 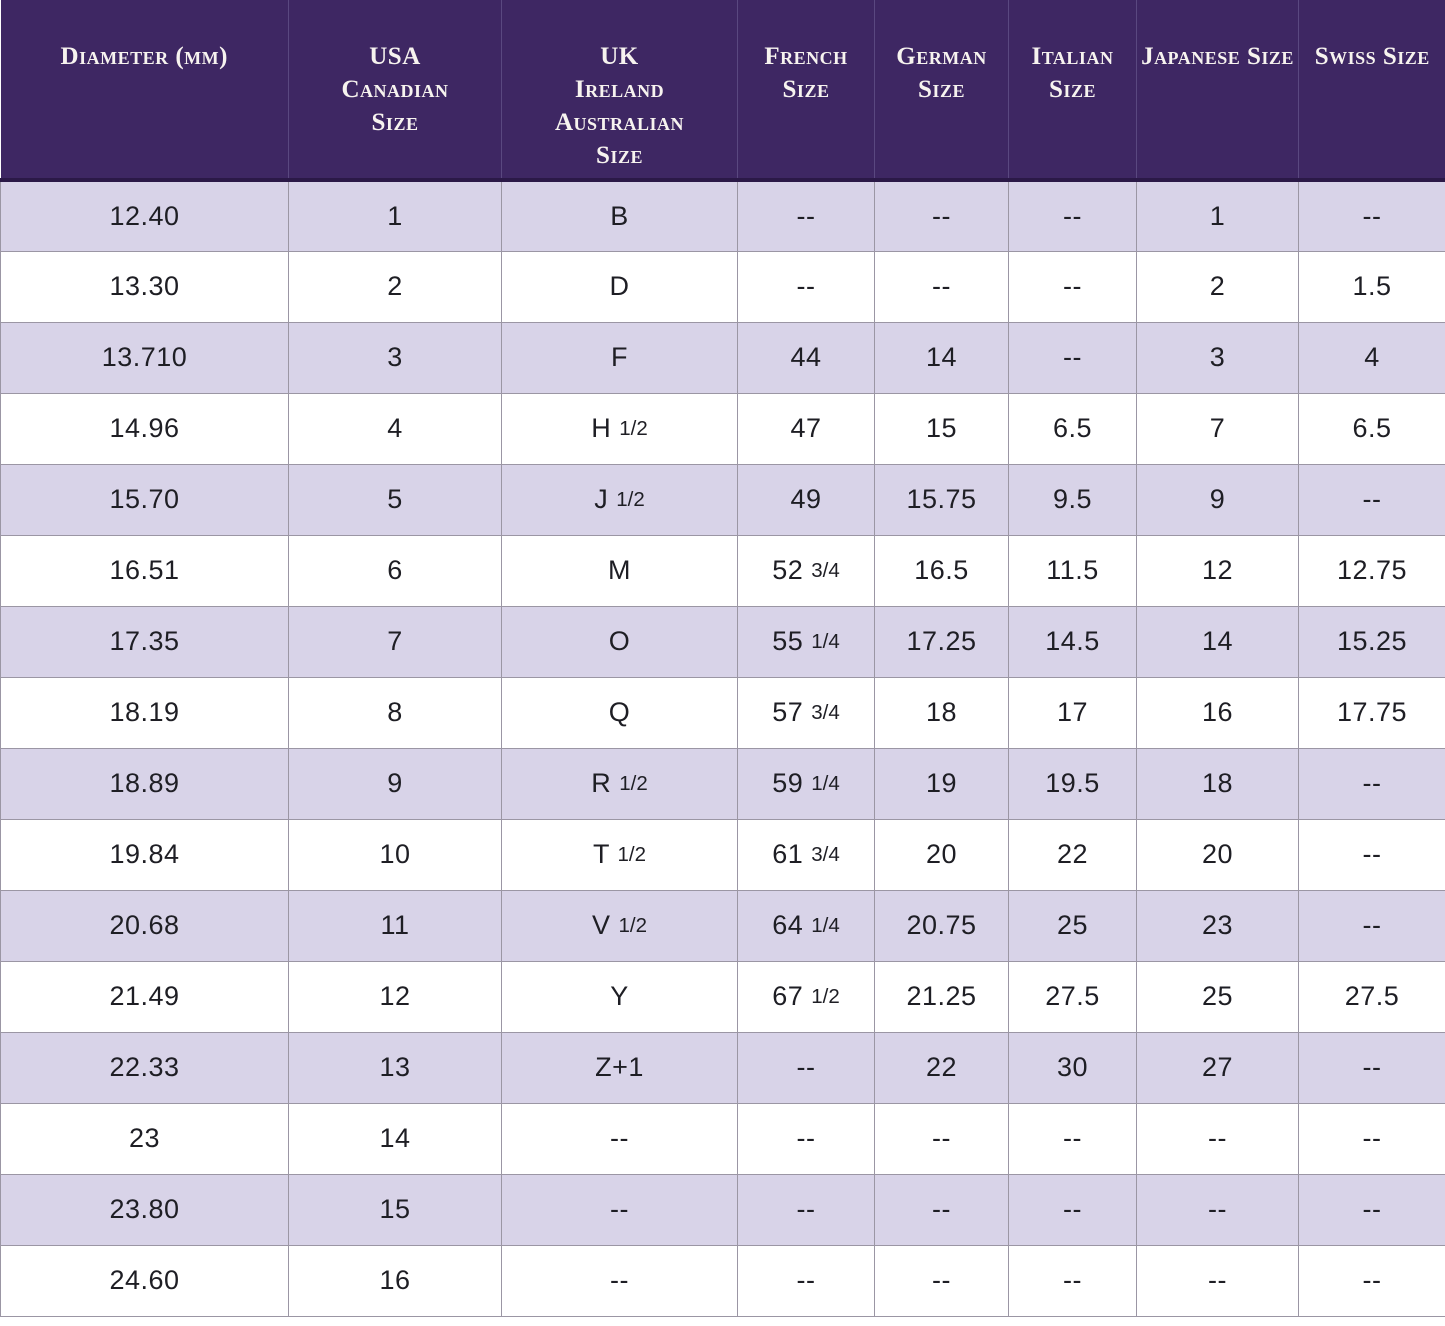 I want to click on cell-japanese-size: 20, so click(x=1217, y=854).